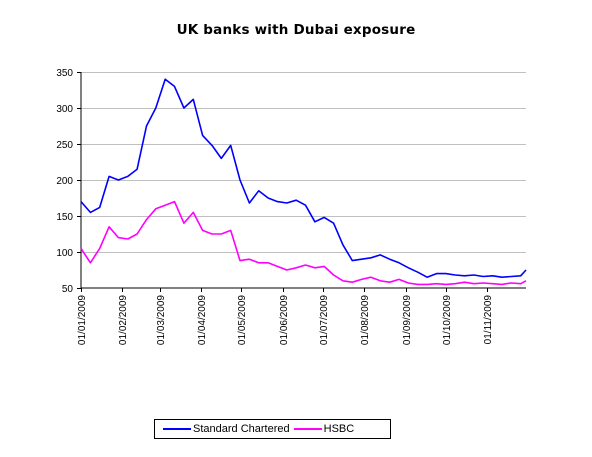 The width and height of the screenshot is (592, 457). I want to click on x-tick-label: 01/10/2009, so click(447, 320).